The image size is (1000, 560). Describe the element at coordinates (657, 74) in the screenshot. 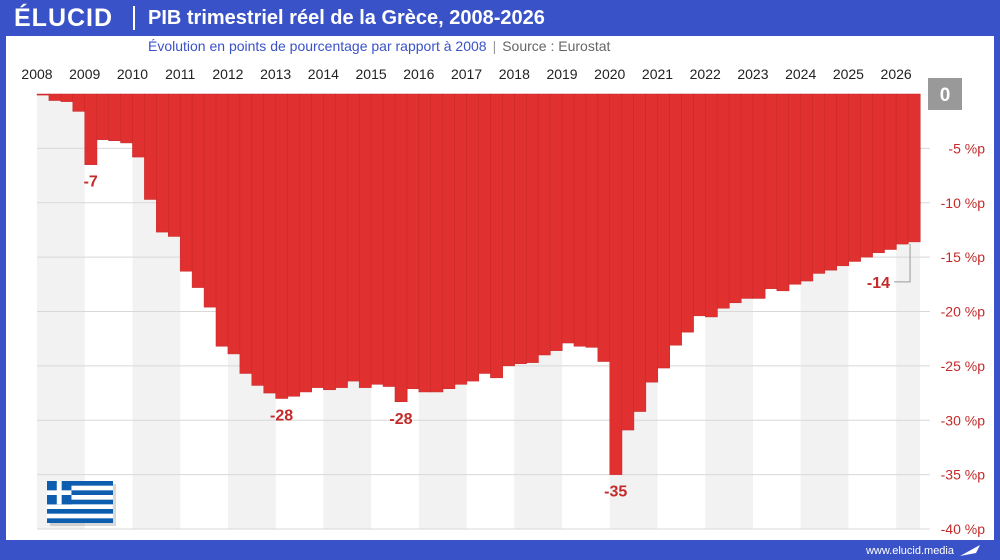

I see `x-tick-label: 2021` at that location.